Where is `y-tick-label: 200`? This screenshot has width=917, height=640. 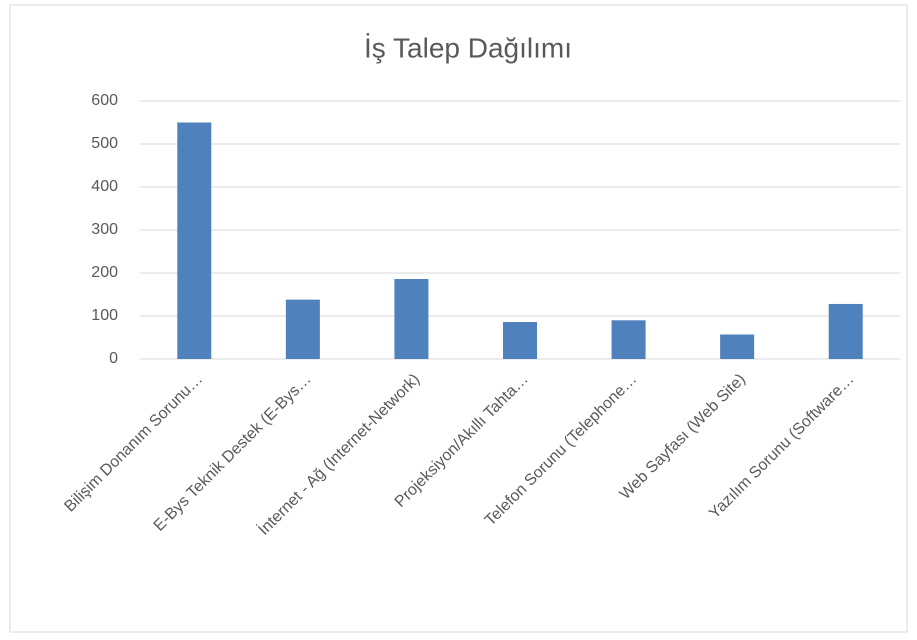
y-tick-label: 200 is located at coordinates (104, 272).